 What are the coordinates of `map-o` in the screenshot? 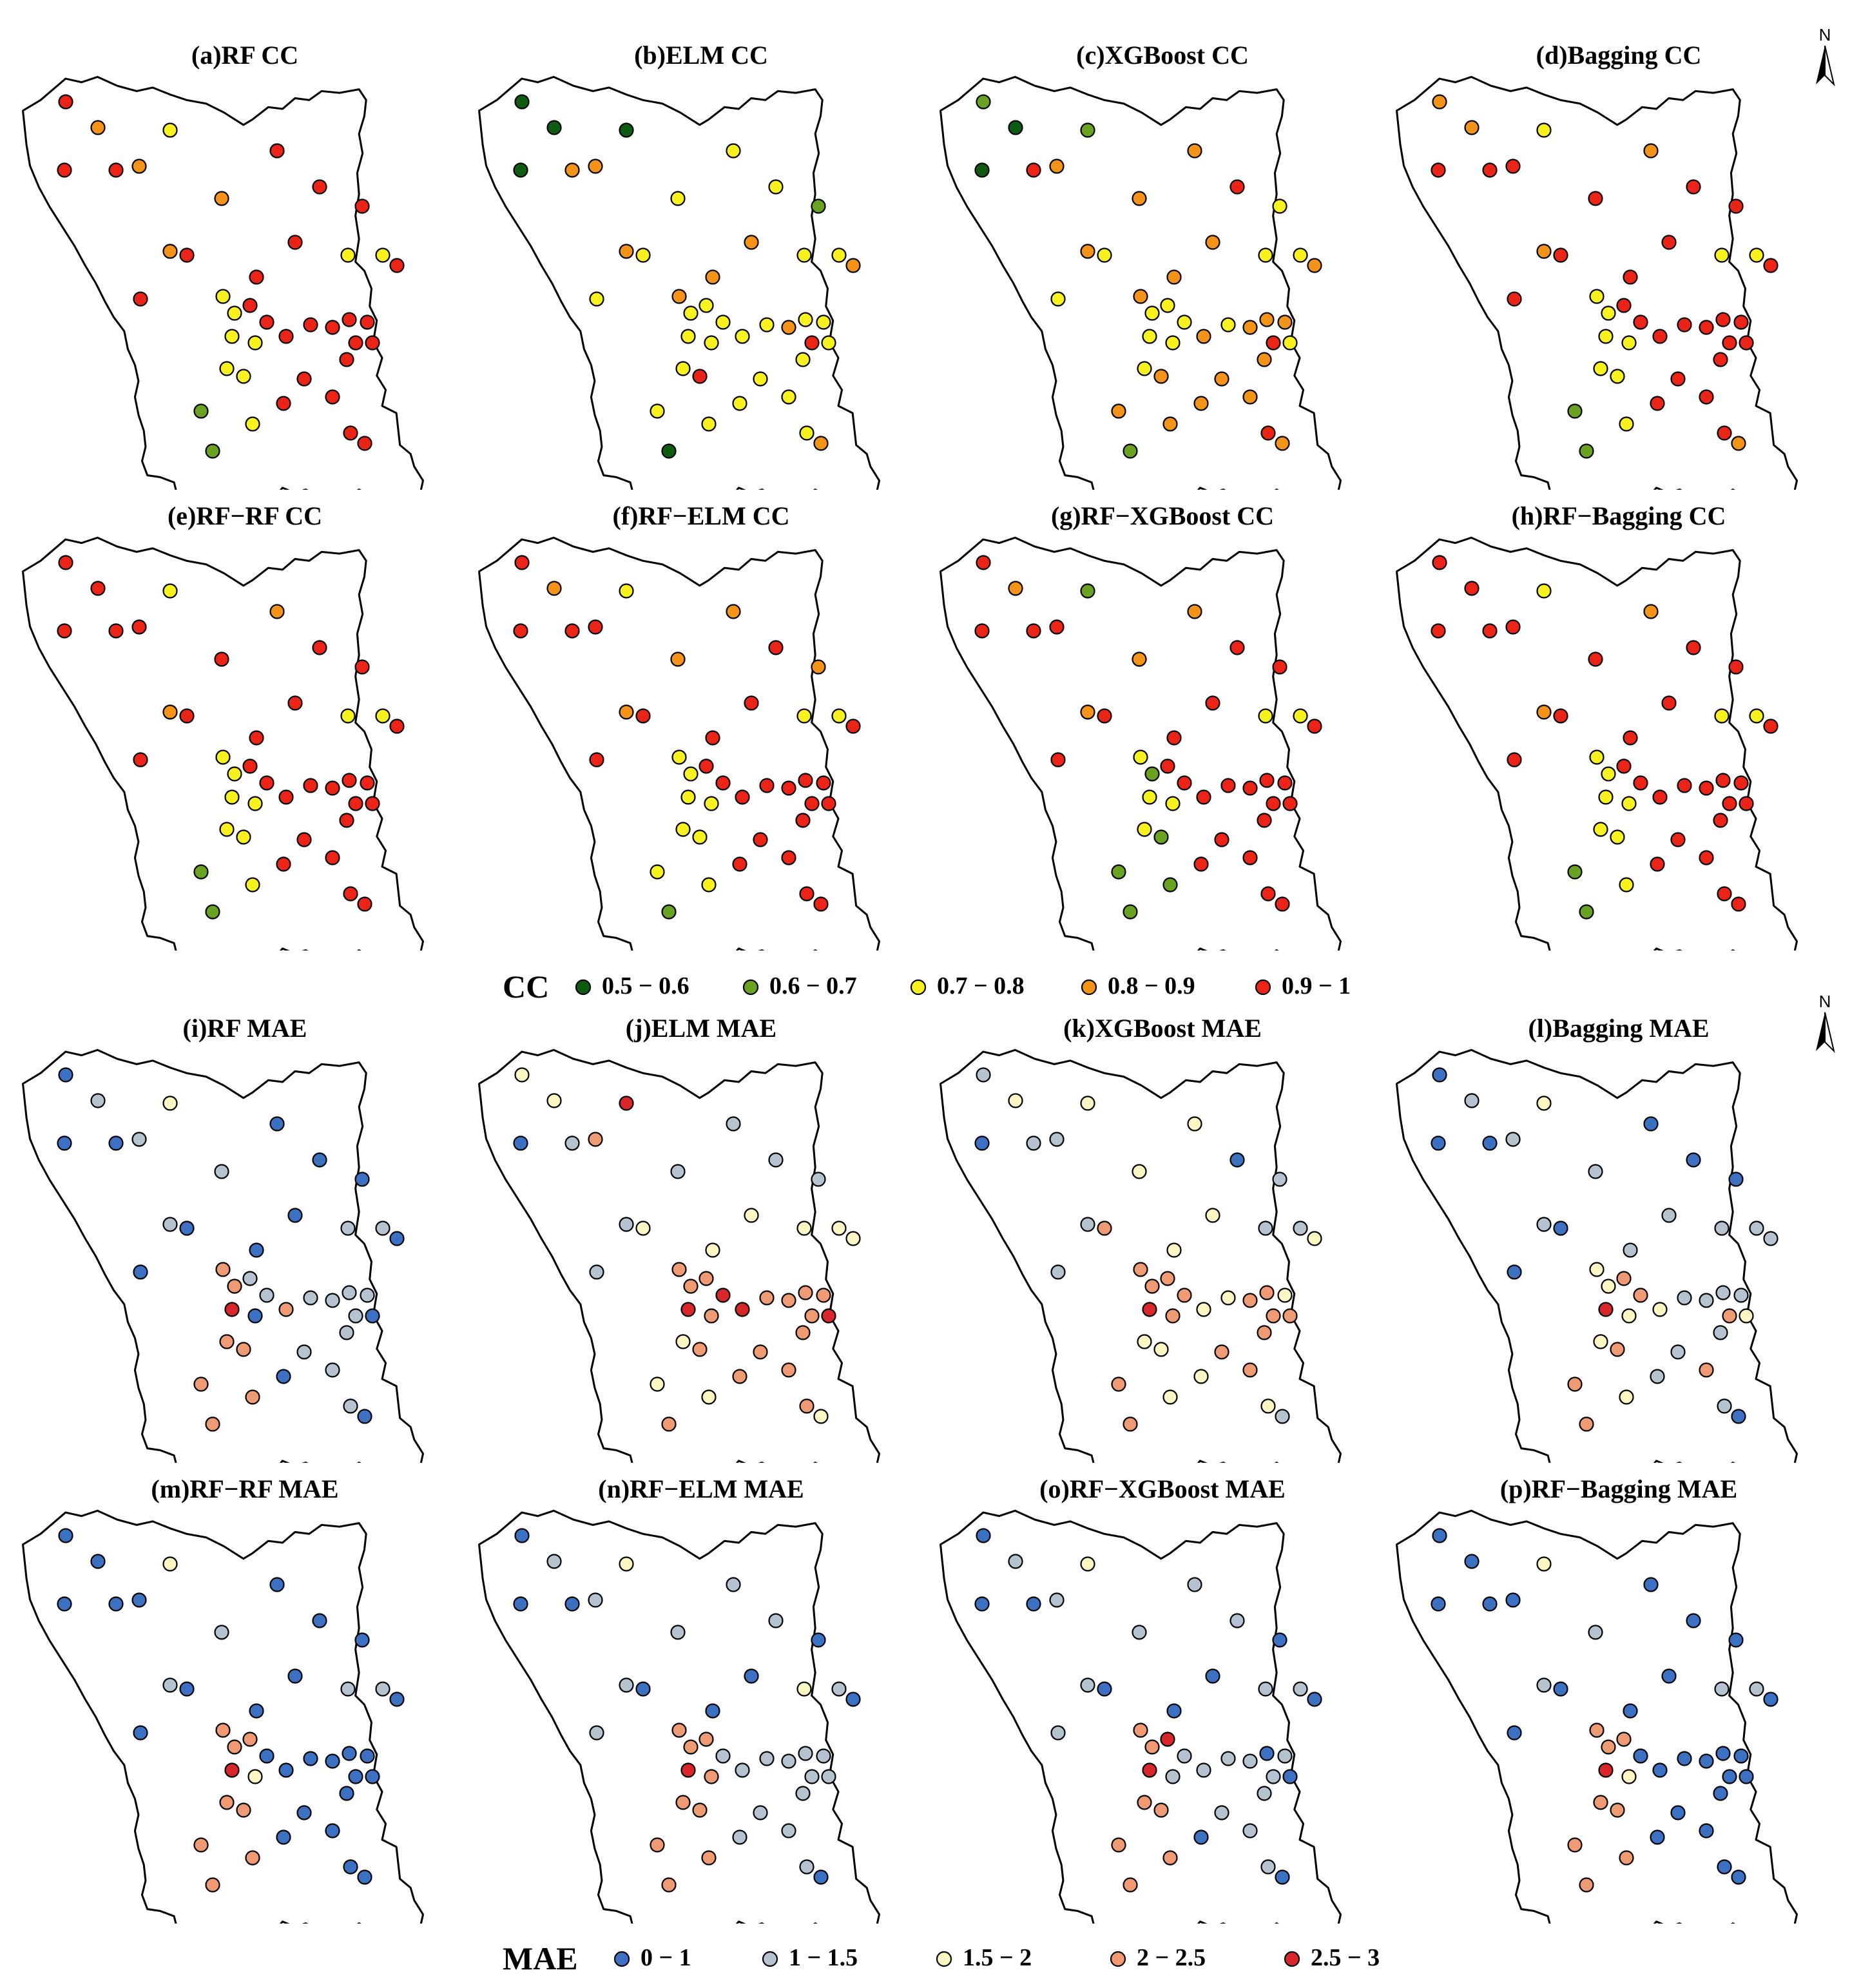 It's located at (1141, 1716).